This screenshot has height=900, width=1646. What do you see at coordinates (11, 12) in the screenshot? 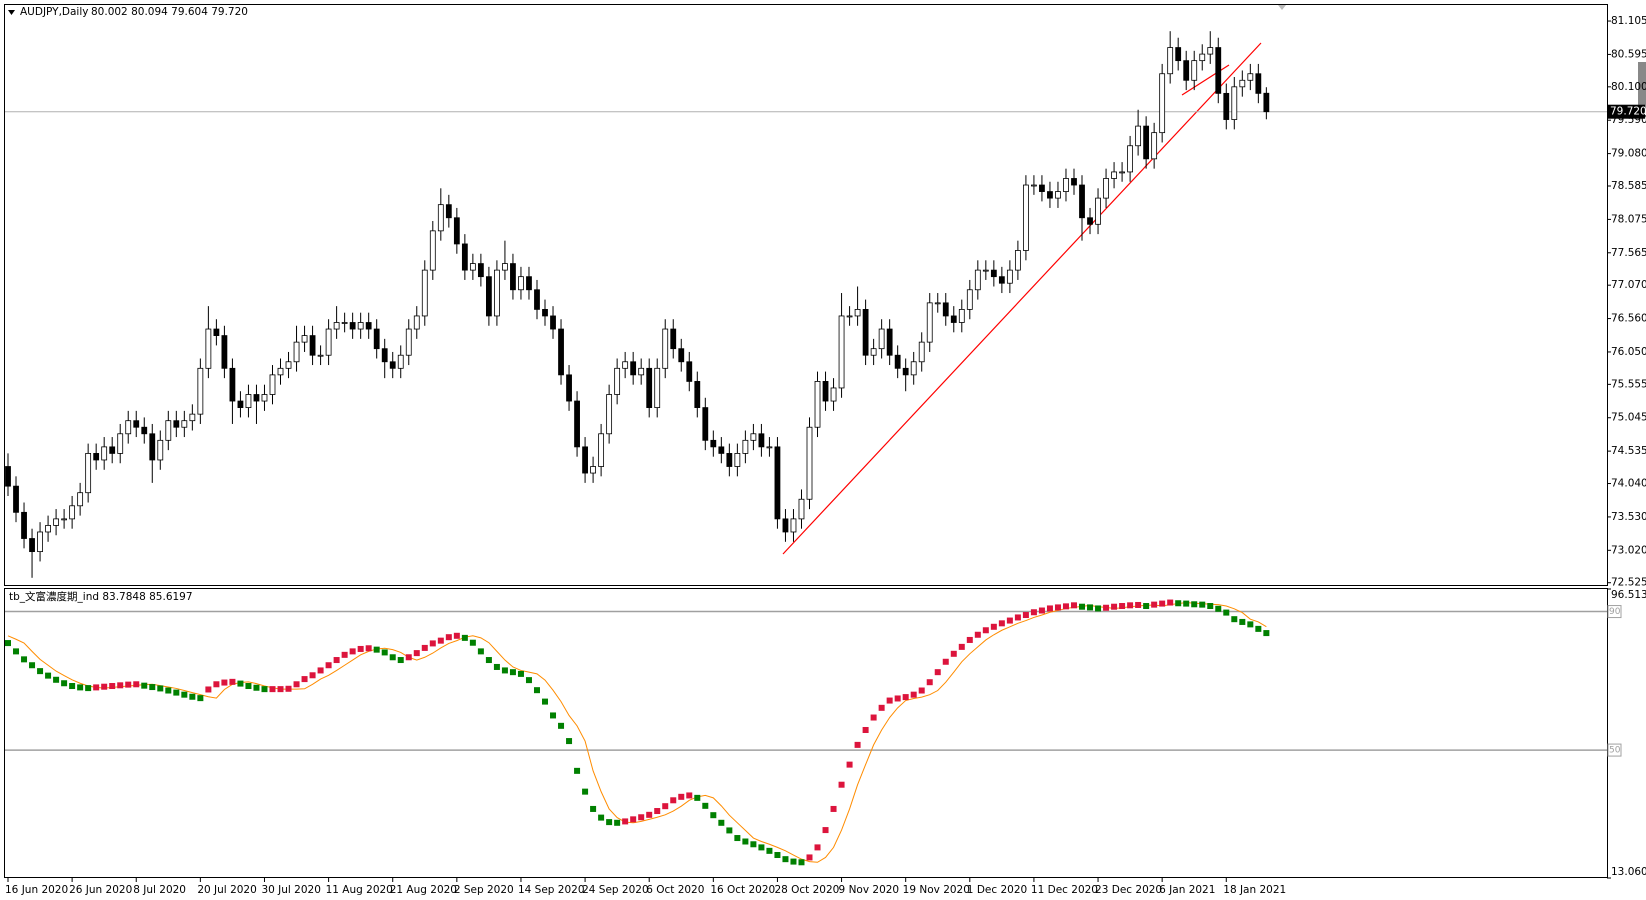
I see `menu-arrow` at bounding box center [11, 12].